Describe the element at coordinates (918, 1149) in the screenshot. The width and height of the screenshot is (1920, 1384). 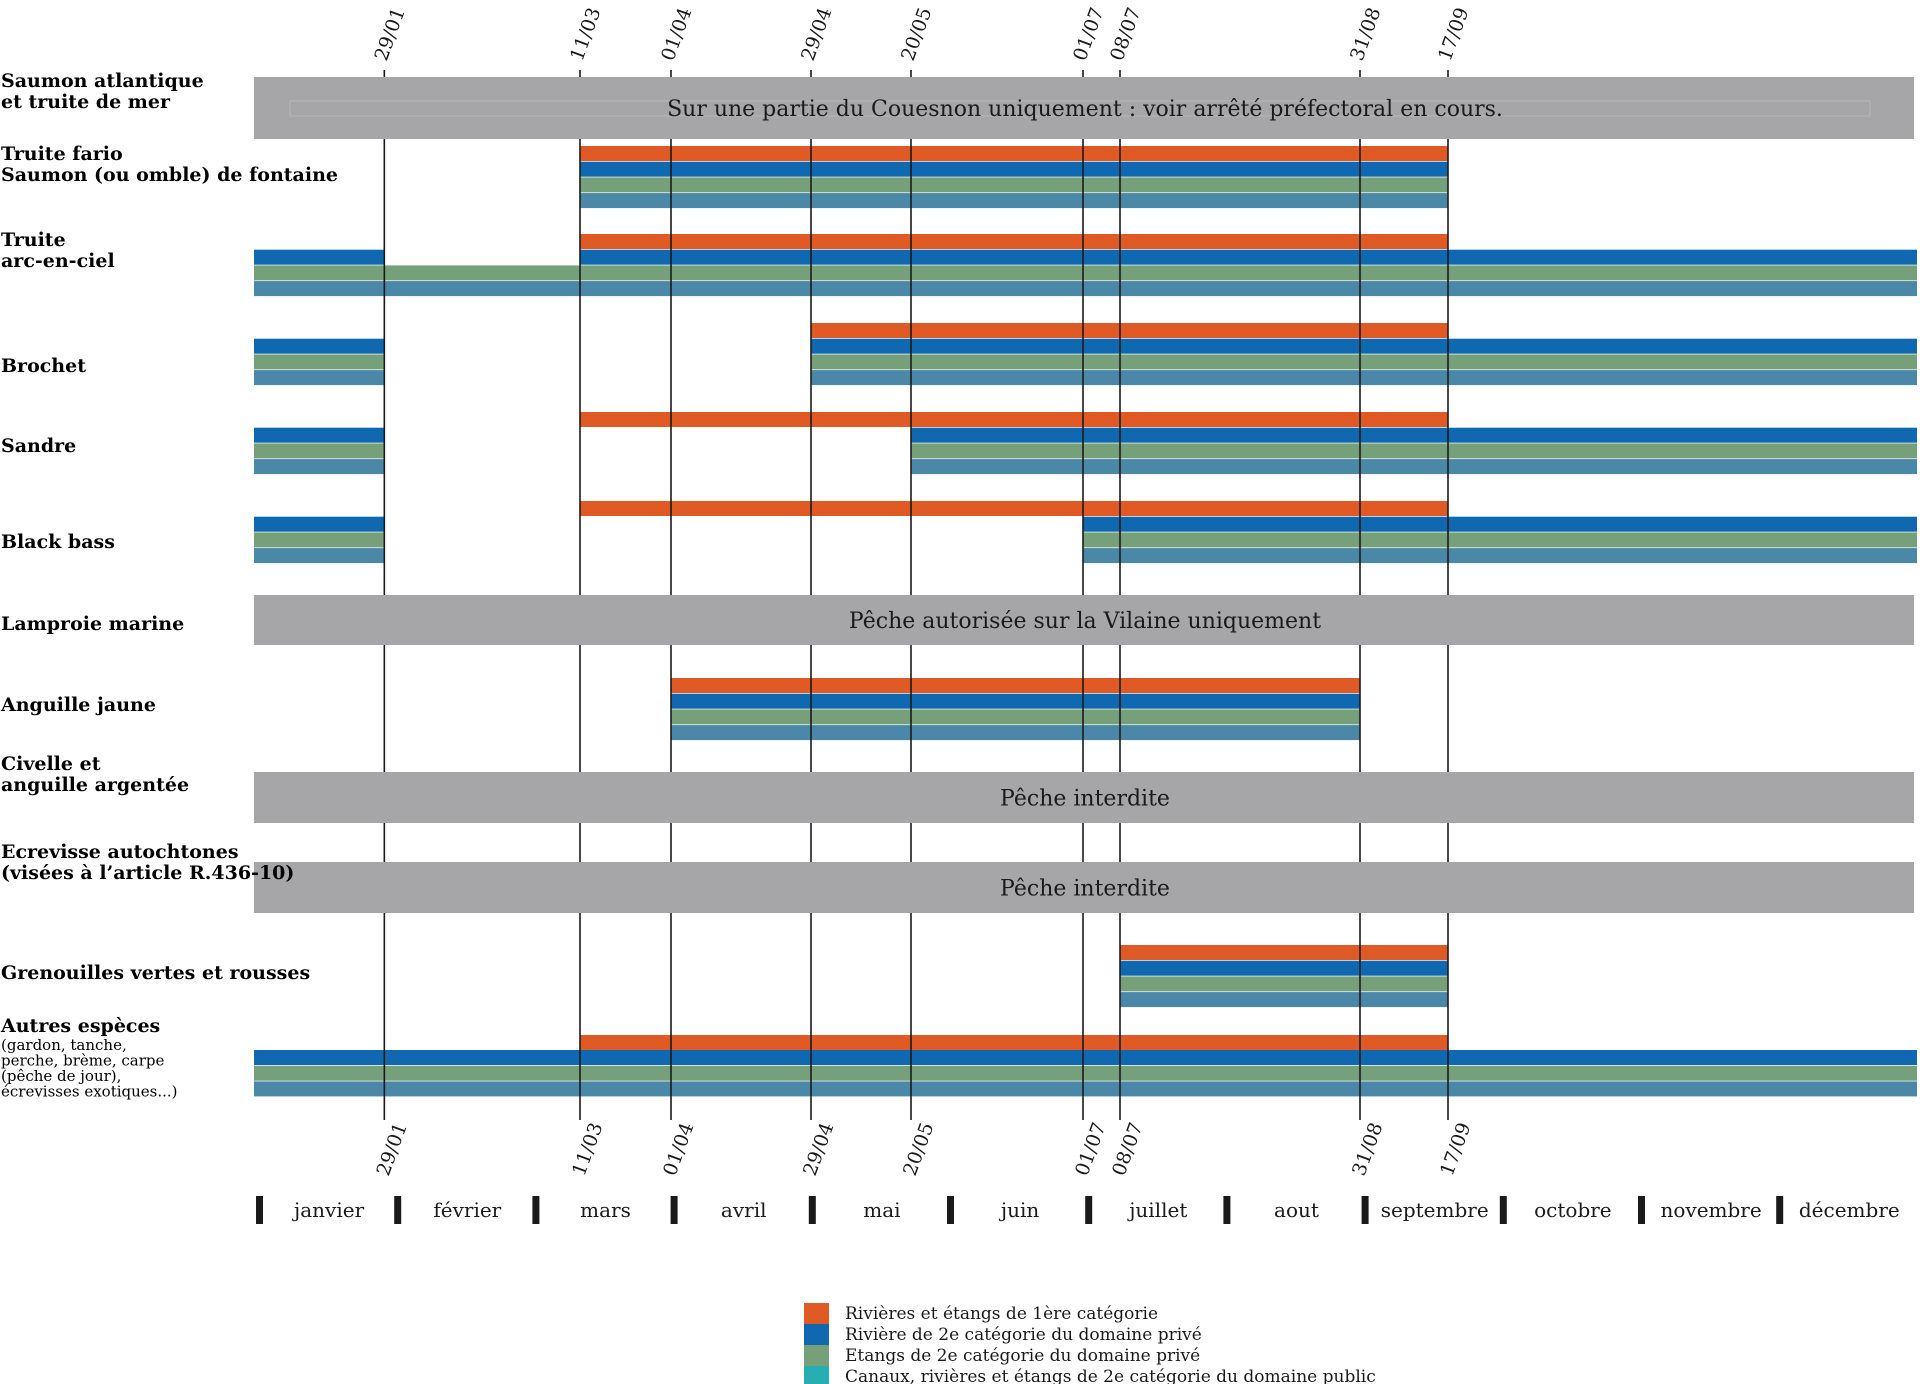
I see `date-tick-label: 20/05` at that location.